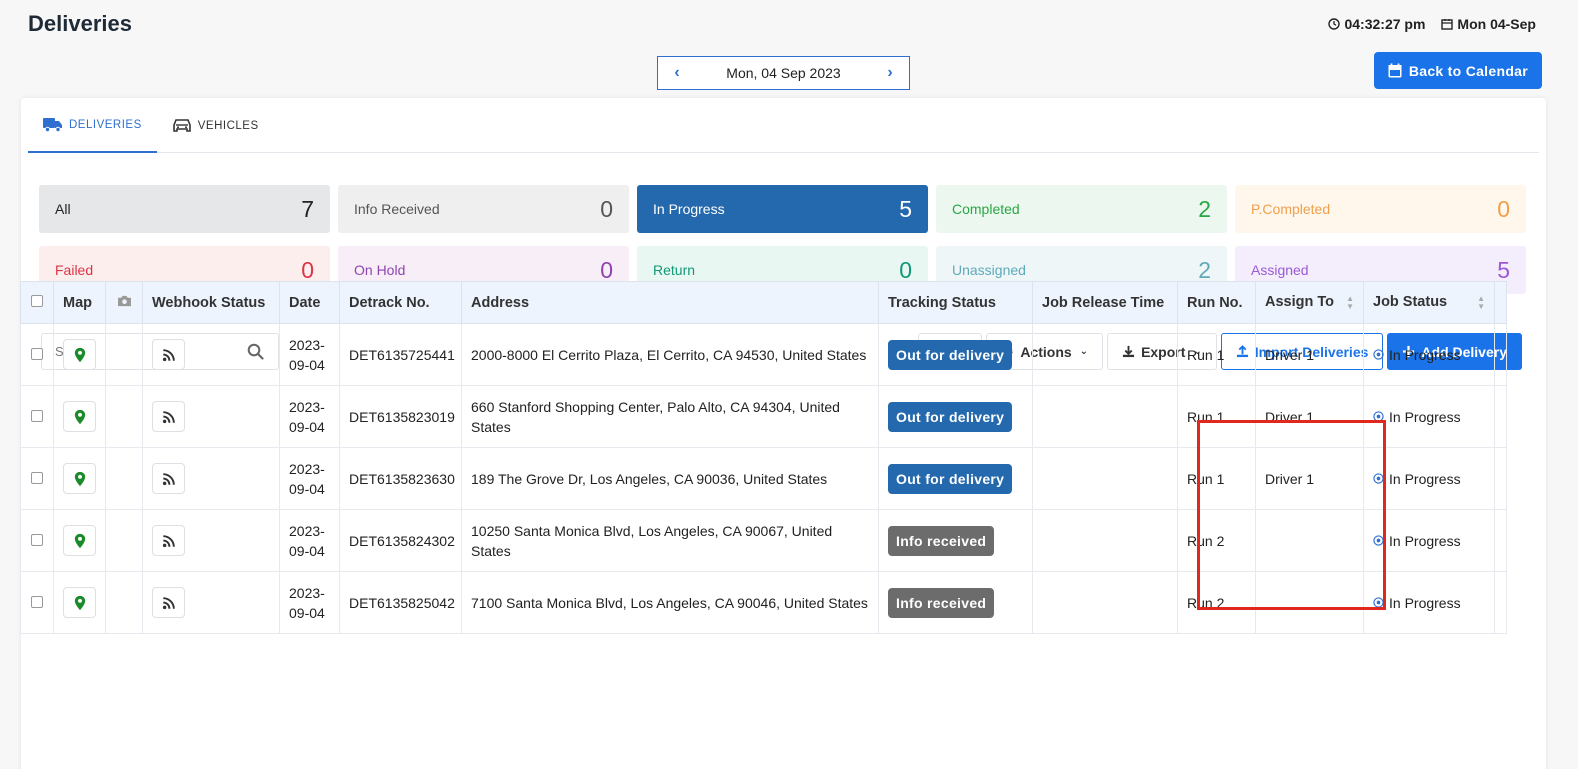  Describe the element at coordinates (1105, 416) in the screenshot. I see `job-release-time-cell` at that location.